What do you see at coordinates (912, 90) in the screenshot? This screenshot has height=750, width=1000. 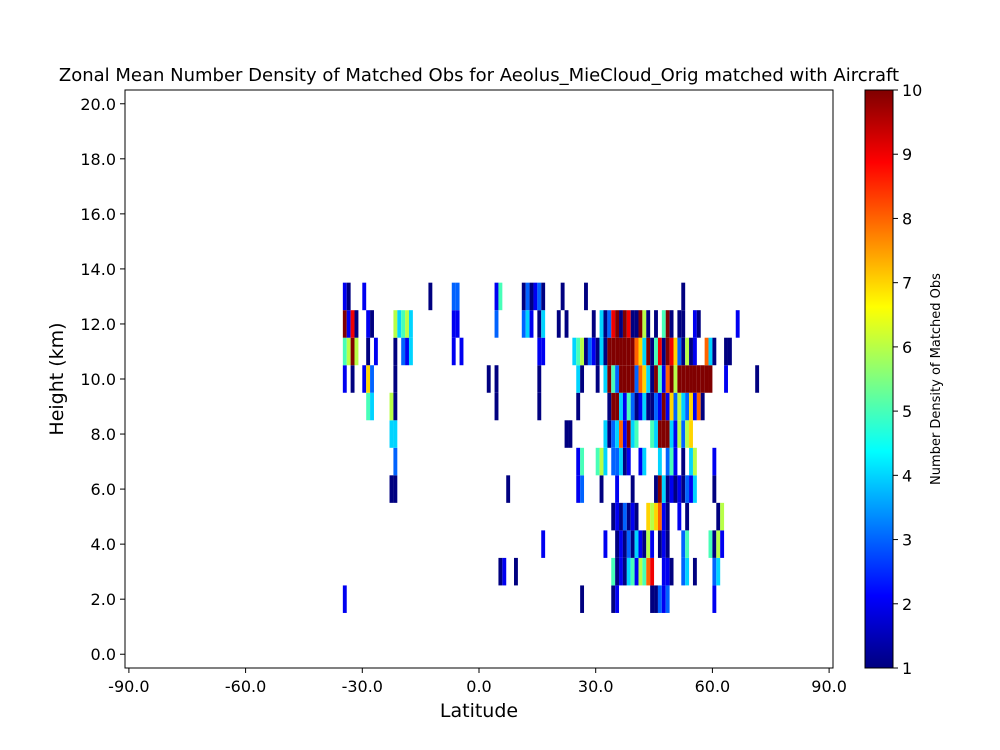 I see `colorbar-tick-label: 10` at bounding box center [912, 90].